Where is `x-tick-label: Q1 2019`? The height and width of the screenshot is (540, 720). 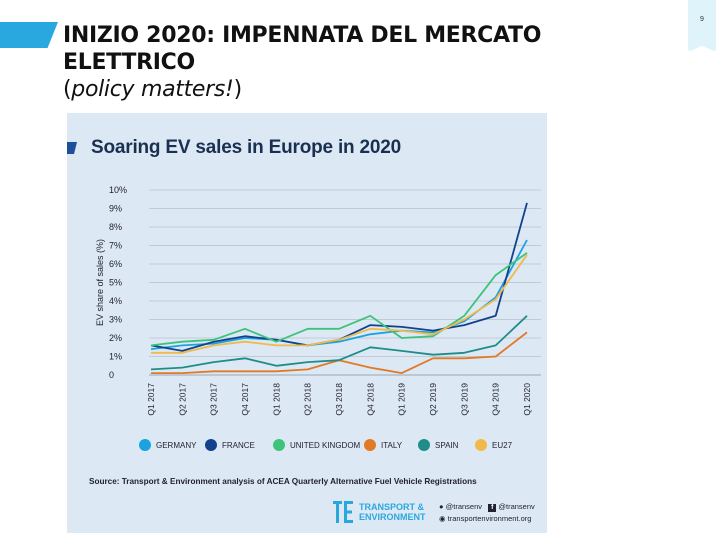 x-tick-label: Q1 2019 is located at coordinates (402, 399).